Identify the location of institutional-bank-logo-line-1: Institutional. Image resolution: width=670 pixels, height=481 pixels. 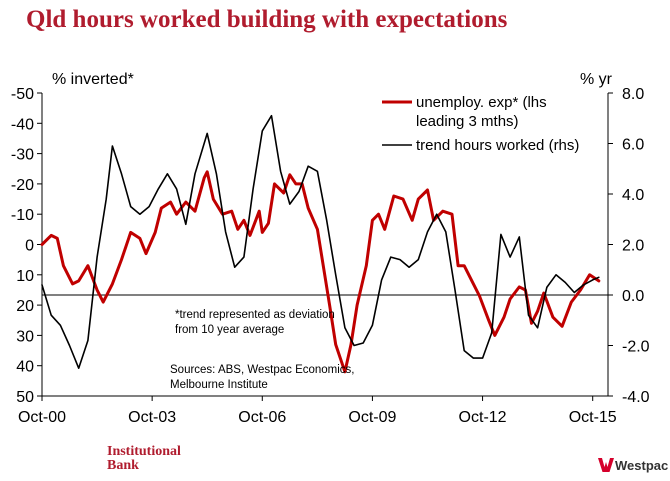
(144, 451).